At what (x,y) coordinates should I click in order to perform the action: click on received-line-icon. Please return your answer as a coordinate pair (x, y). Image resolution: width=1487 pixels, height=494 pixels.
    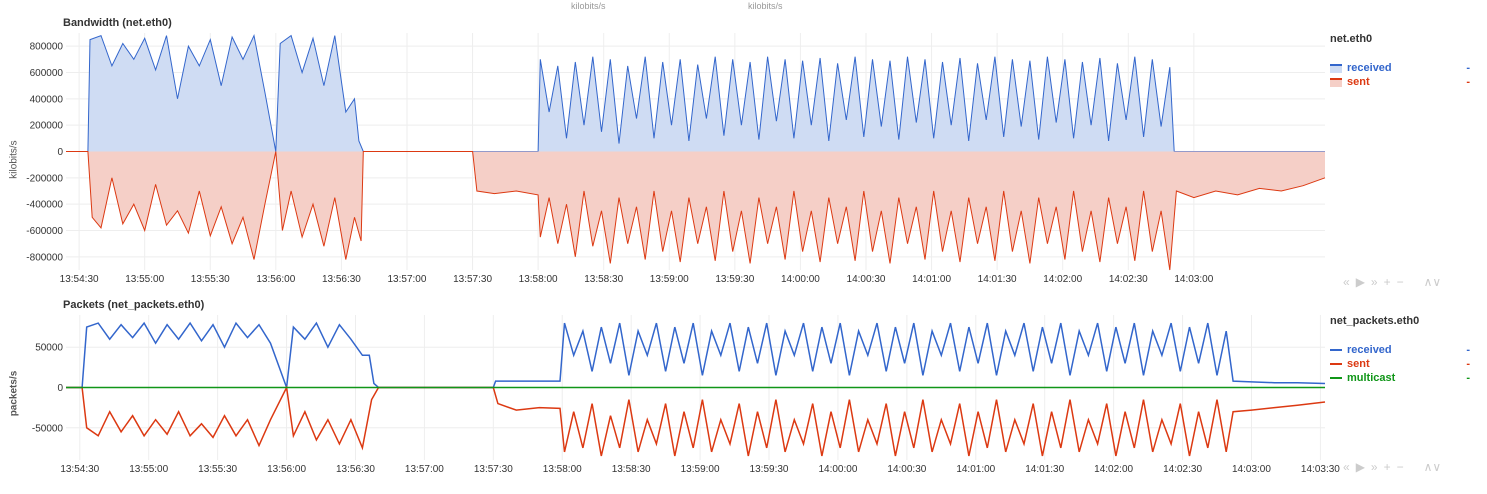
    Looking at the image, I should click on (1336, 350).